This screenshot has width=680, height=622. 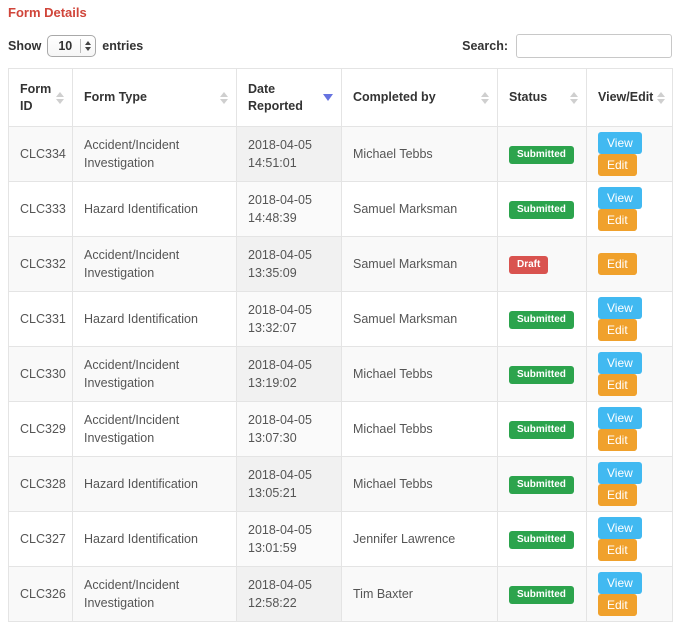 What do you see at coordinates (289, 374) in the screenshot?
I see `date-reported-cell: 2018-04-05 13:19:02` at bounding box center [289, 374].